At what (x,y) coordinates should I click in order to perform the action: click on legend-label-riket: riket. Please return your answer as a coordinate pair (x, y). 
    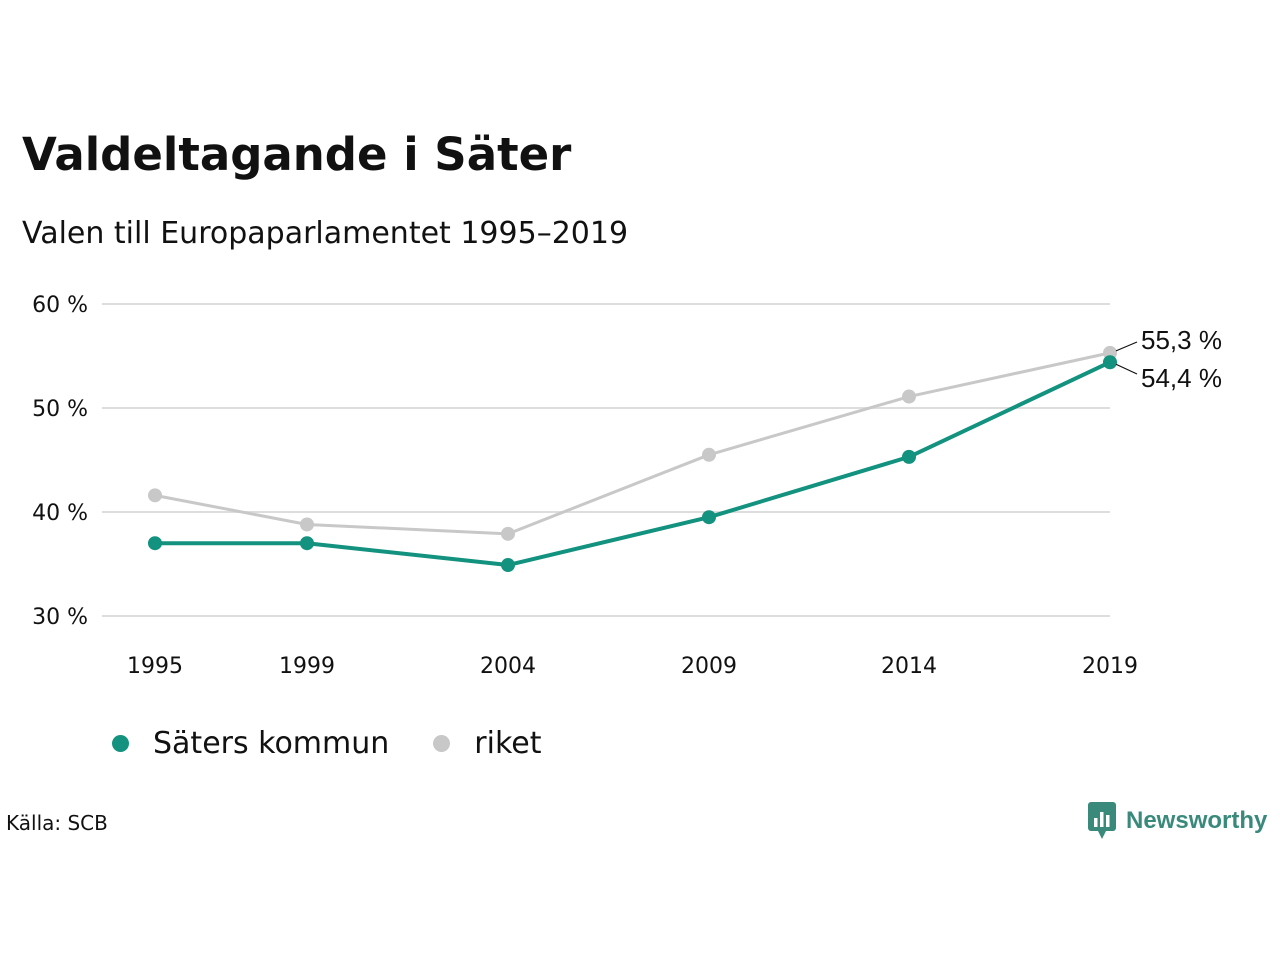
    Looking at the image, I should click on (508, 743).